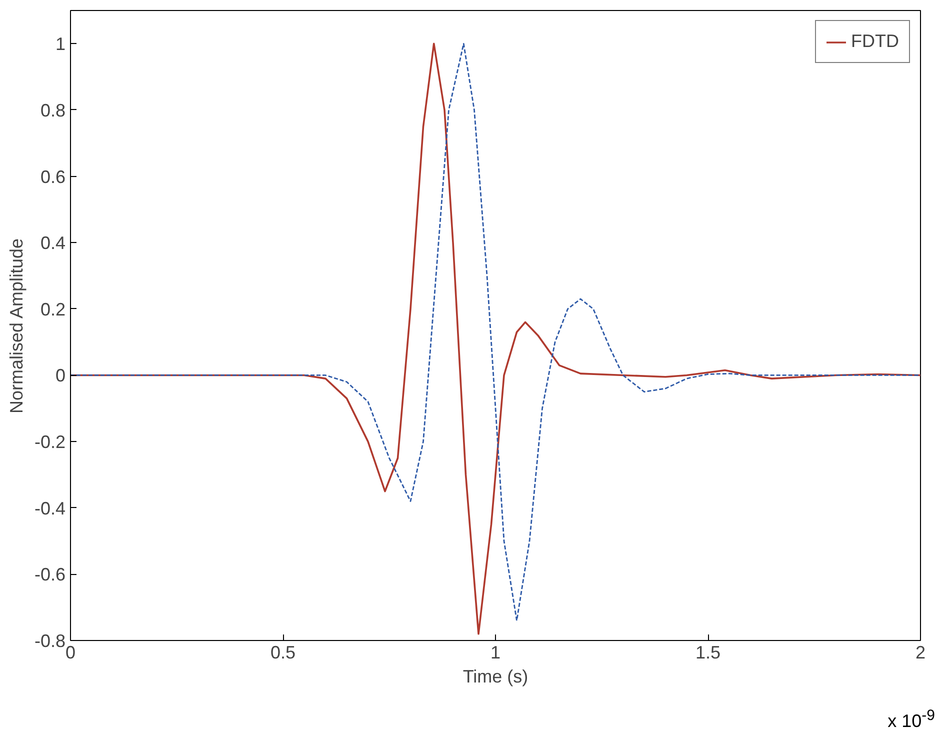  Describe the element at coordinates (16, 326) in the screenshot. I see `y-axis-title: Normalised Amplitude` at that location.